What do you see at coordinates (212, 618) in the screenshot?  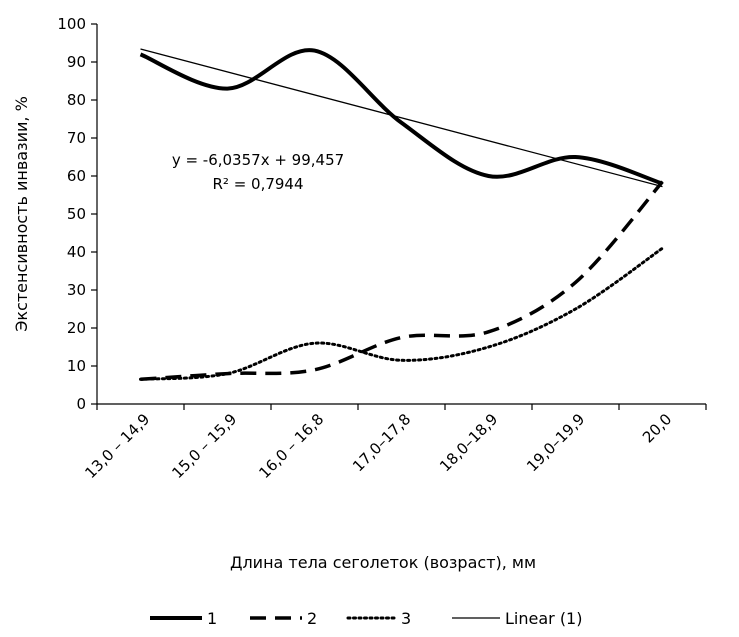 I see `legend-label: 1` at bounding box center [212, 618].